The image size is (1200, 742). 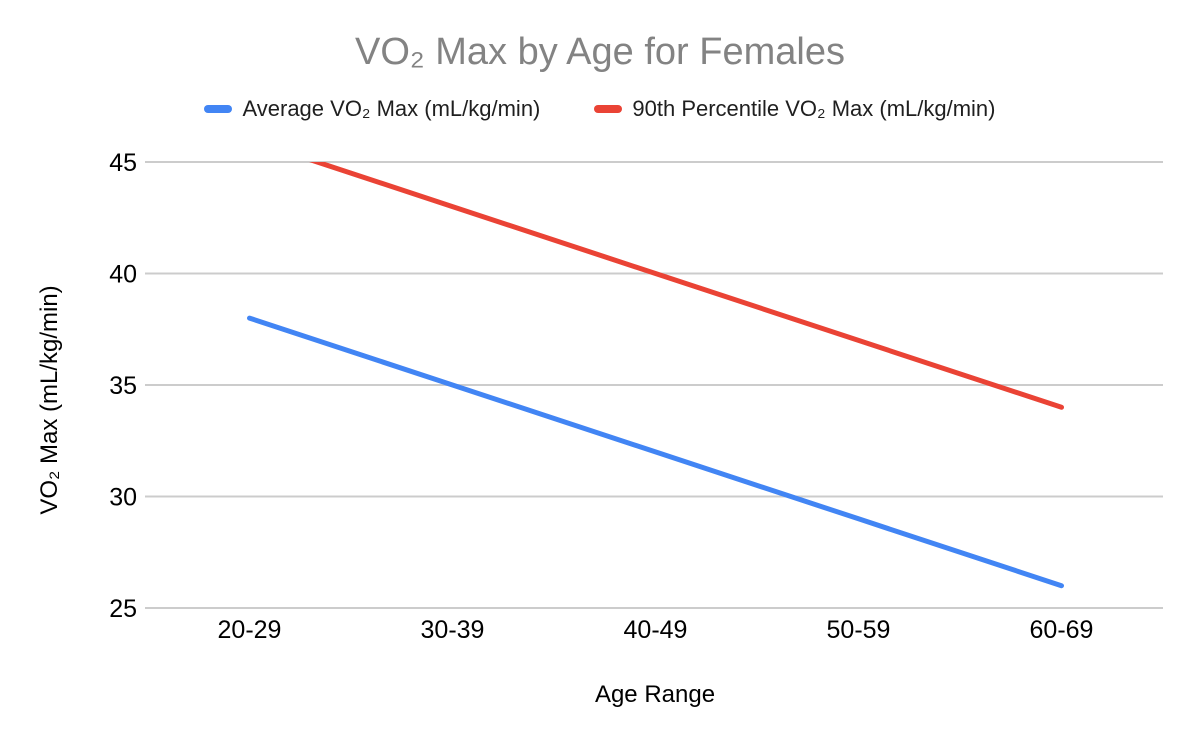 What do you see at coordinates (655, 694) in the screenshot?
I see `x-axis-title: Age Range` at bounding box center [655, 694].